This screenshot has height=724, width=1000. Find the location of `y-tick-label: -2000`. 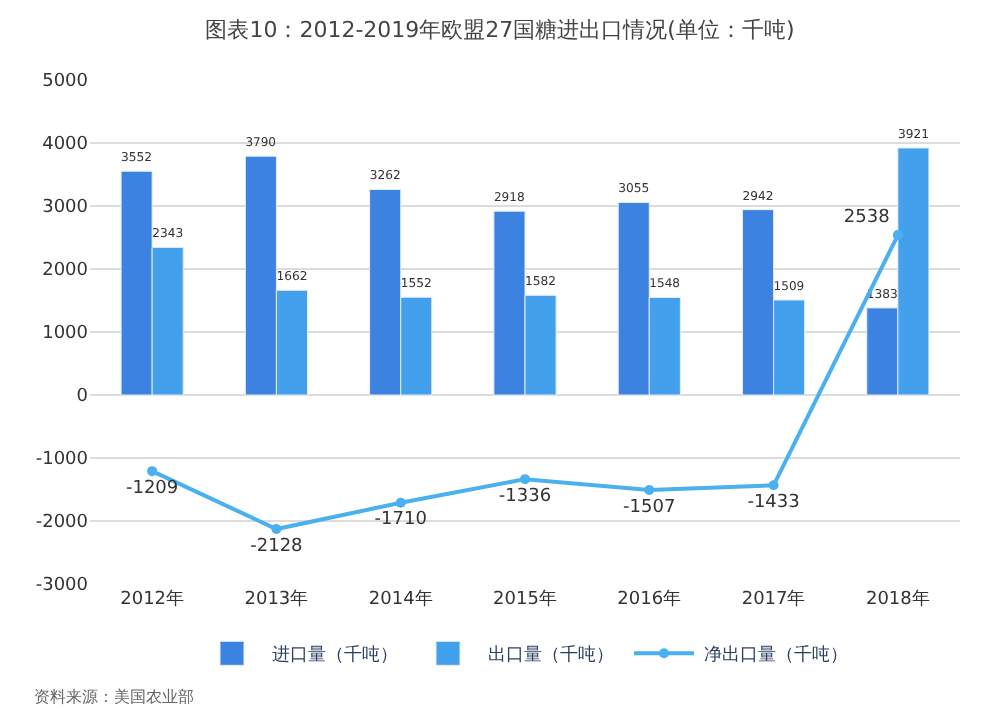

y-tick-label: -2000 is located at coordinates (62, 523).